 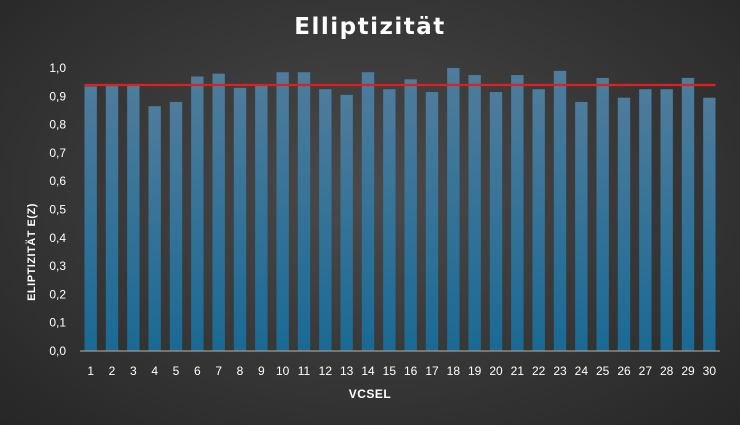 I want to click on x-tick-label: 8, so click(x=240, y=371).